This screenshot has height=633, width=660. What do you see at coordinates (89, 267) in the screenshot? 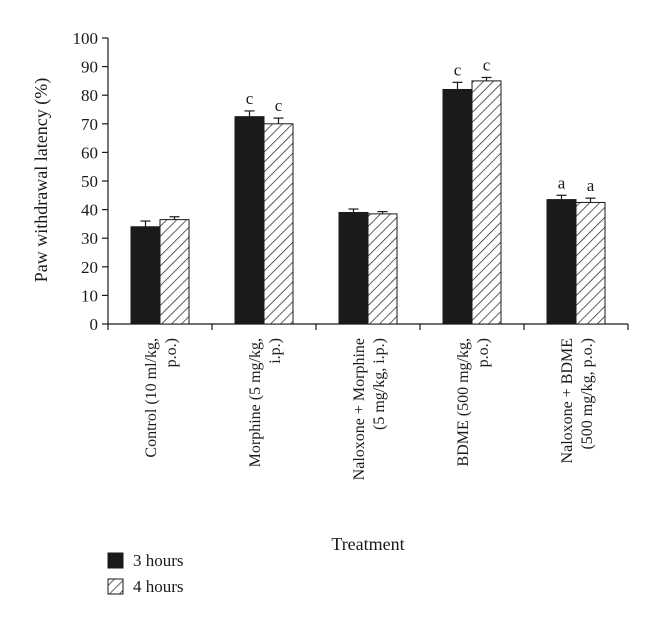
I see `y-tick-label: 20` at bounding box center [89, 267].